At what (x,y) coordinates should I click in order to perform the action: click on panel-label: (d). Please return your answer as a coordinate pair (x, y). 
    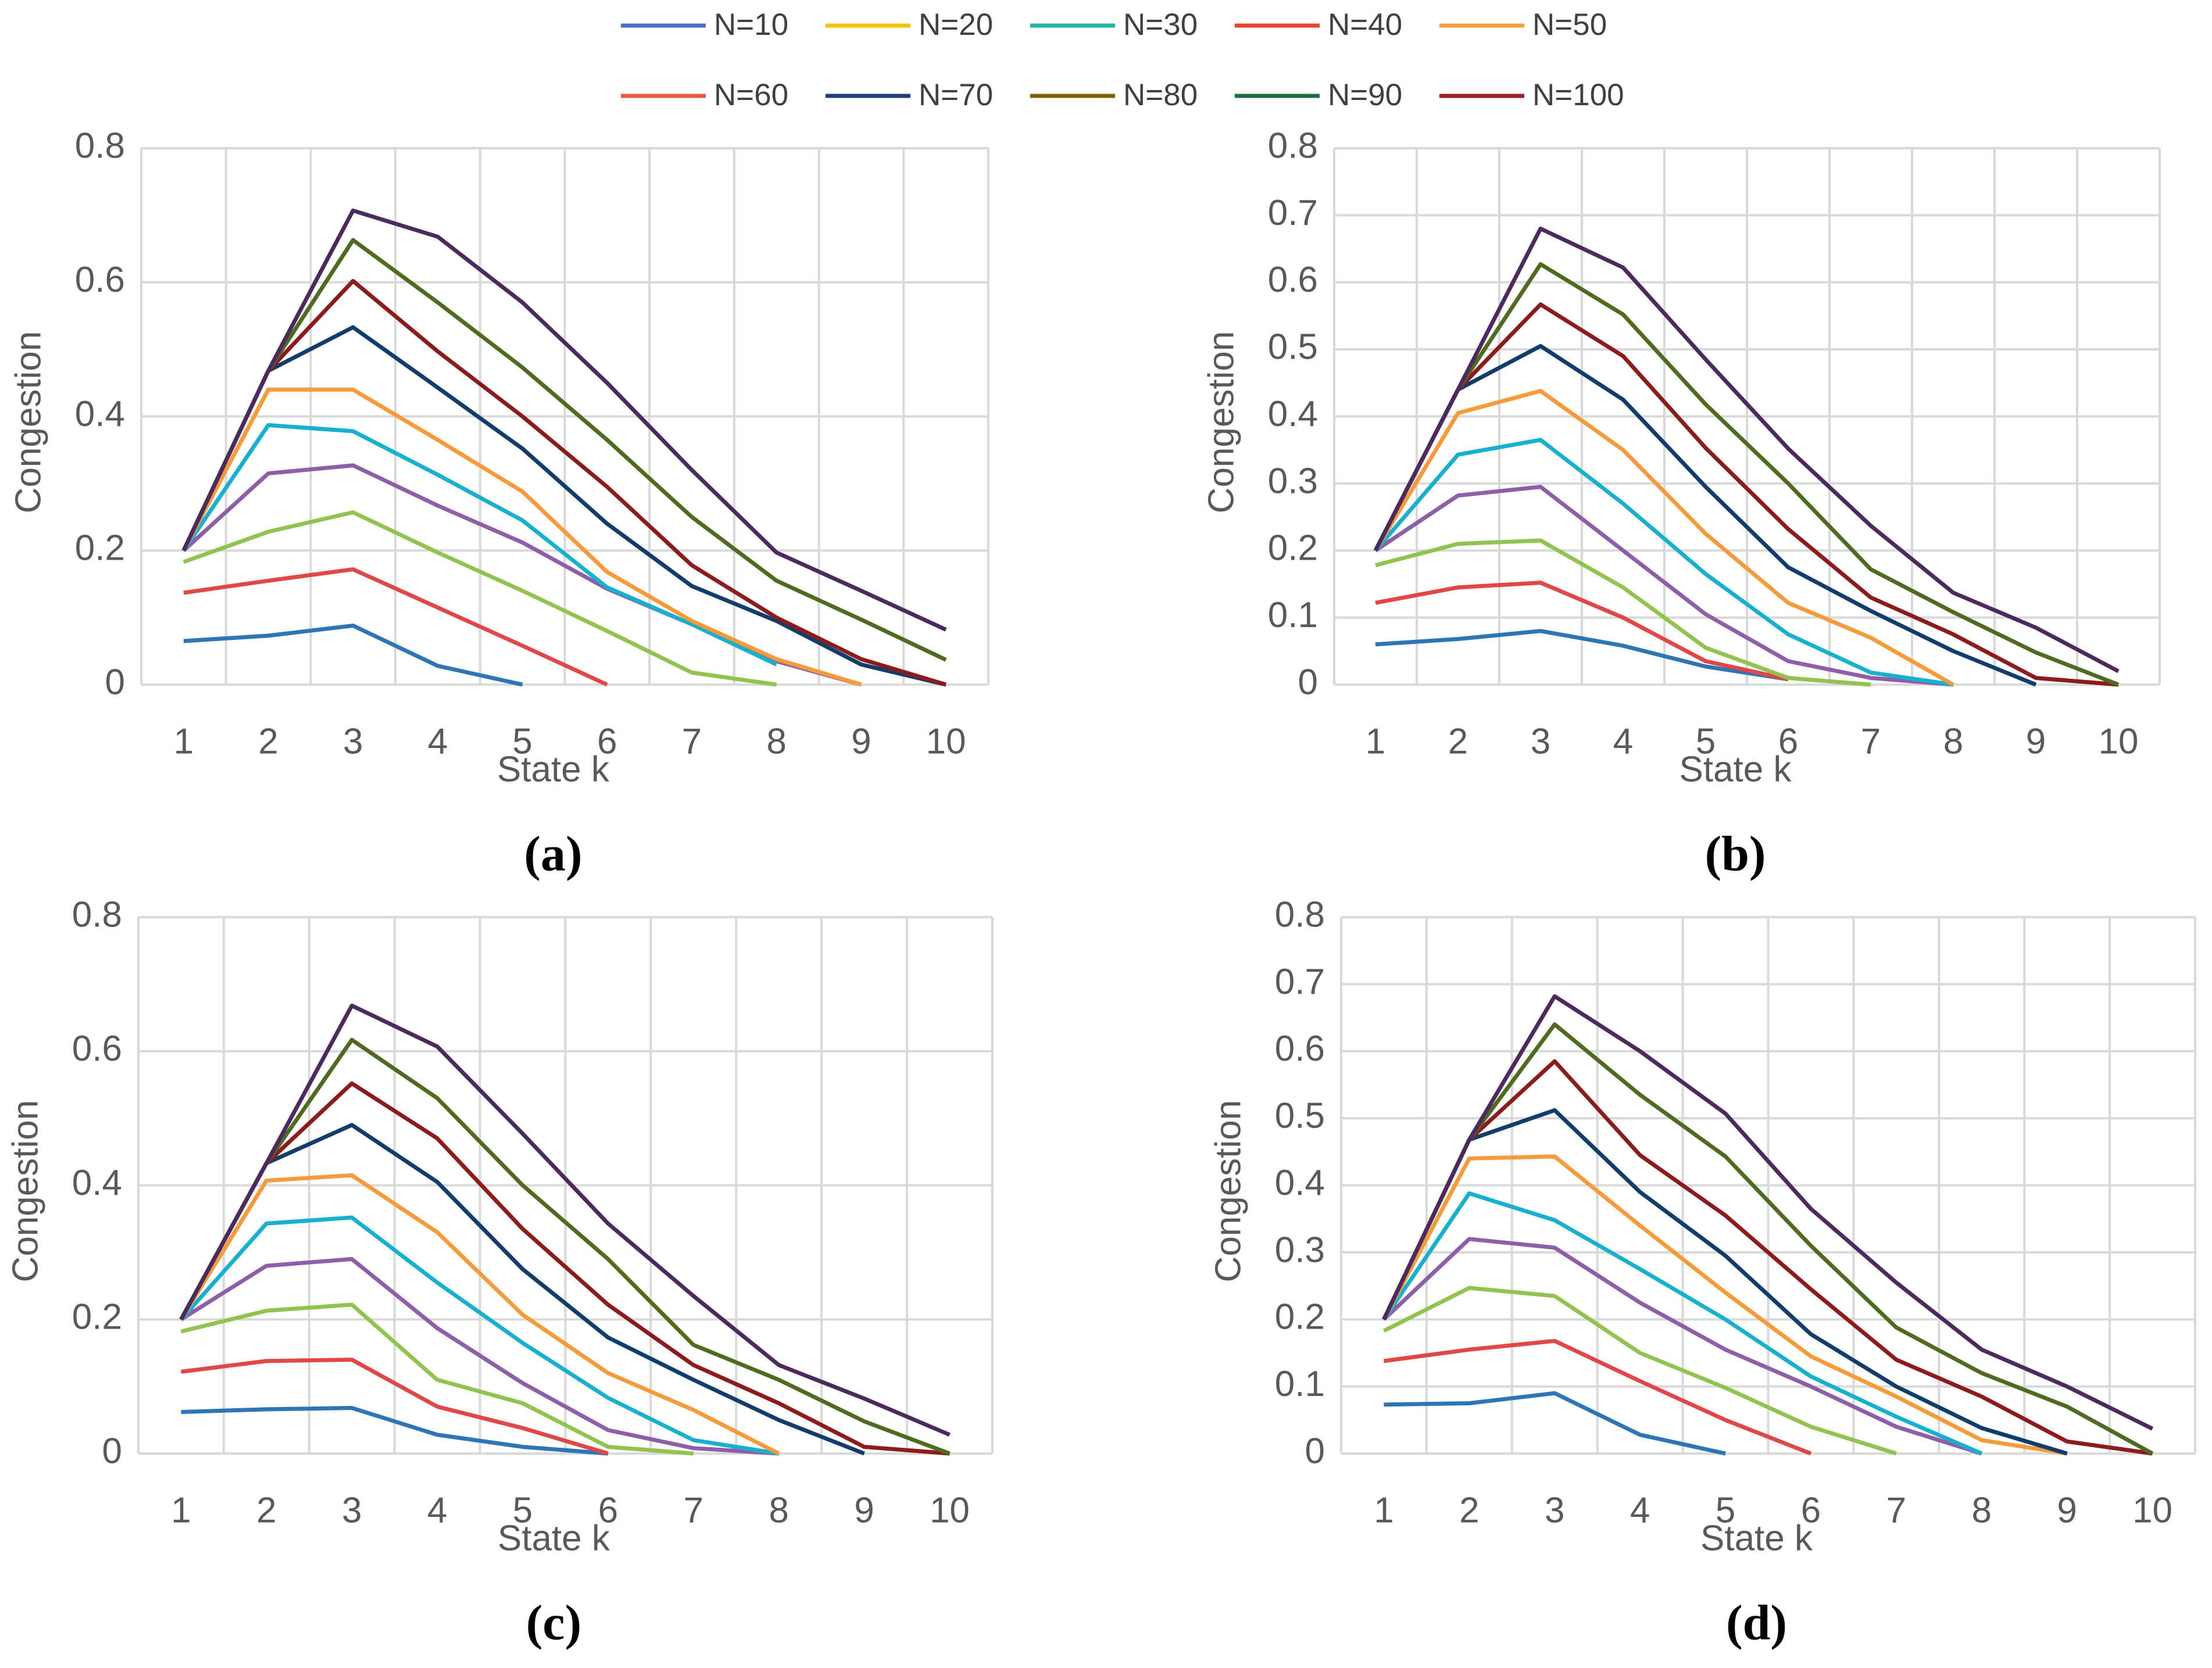
    Looking at the image, I should click on (1756, 1623).